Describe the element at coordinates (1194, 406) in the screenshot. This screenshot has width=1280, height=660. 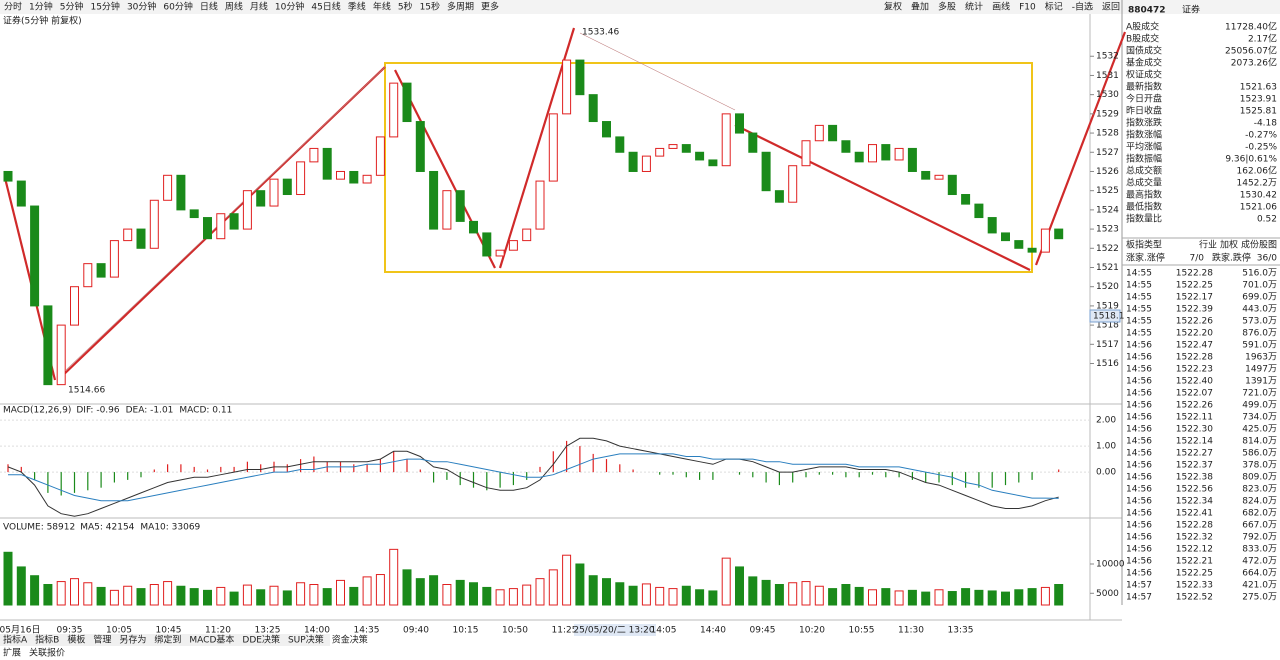
I see `trade-price: 1522.26` at that location.